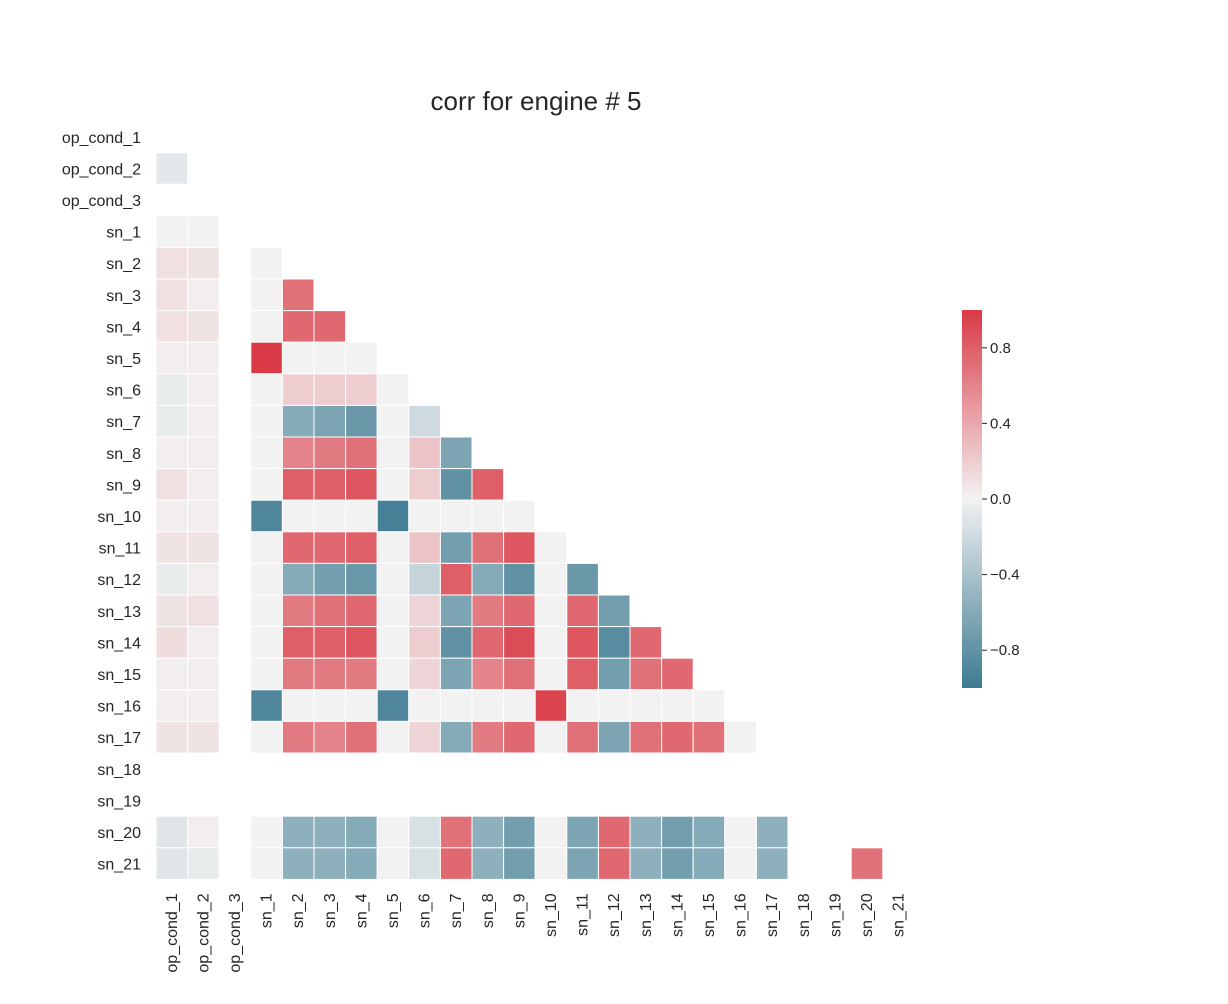 The width and height of the screenshot is (1228, 1004). I want to click on y-tick-label-sn_15: sn_15, so click(119, 675).